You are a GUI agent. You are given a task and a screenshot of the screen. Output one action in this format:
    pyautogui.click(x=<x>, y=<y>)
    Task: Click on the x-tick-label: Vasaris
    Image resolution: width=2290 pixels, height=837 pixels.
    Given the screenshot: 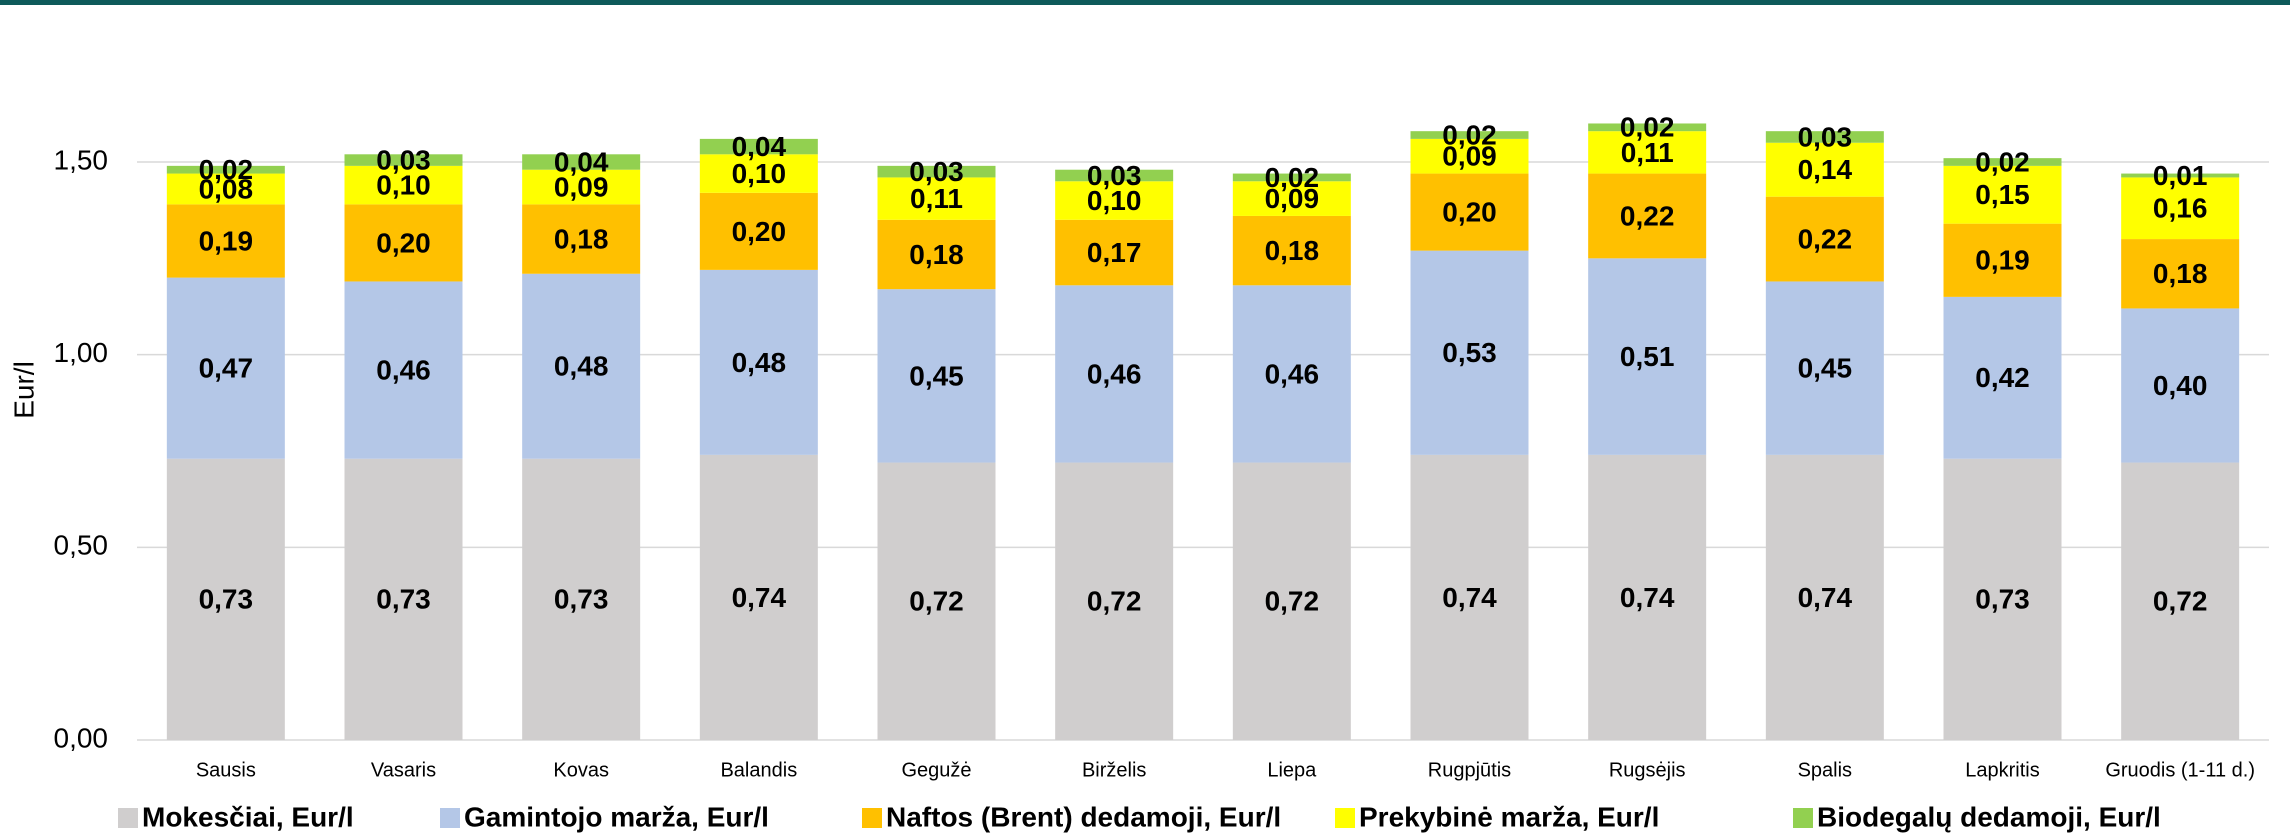 What is the action you would take?
    pyautogui.click(x=403, y=770)
    